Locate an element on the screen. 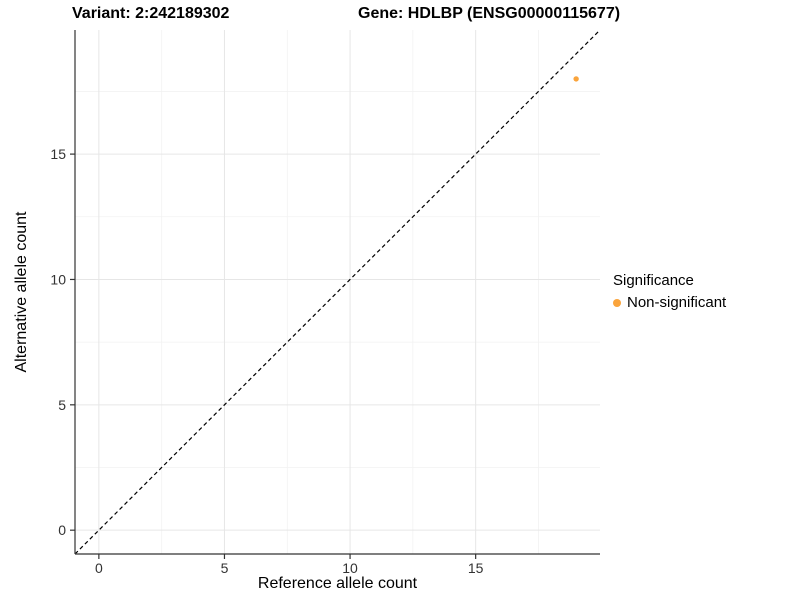 Image resolution: width=800 pixels, height=600 pixels. gene-title: Gene: HDLBP (ENSG00000115677) is located at coordinates (489, 13).